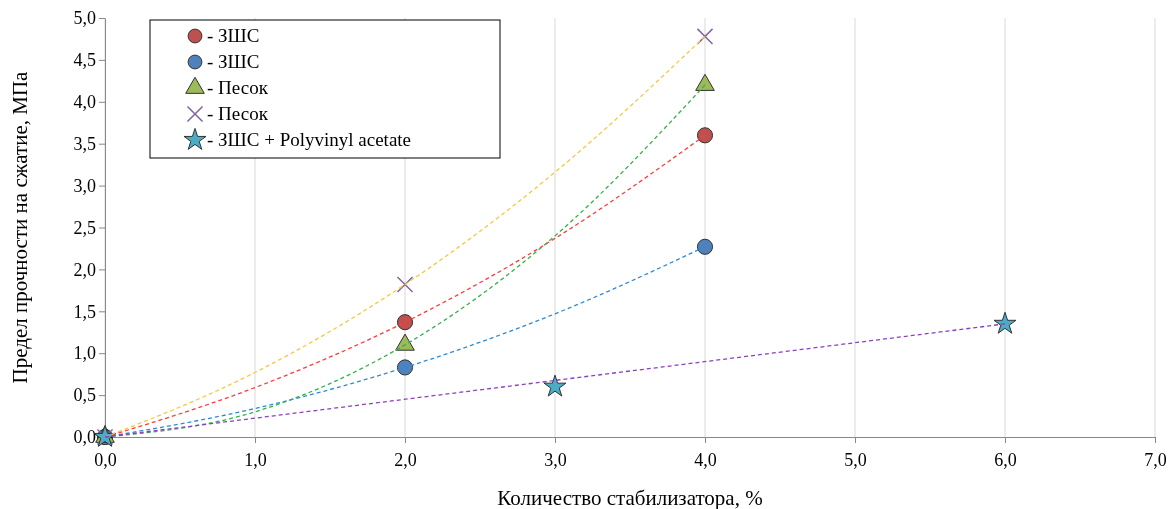 This screenshot has width=1168, height=509. I want to click on y-tick-label: 4,0, so click(84, 102).